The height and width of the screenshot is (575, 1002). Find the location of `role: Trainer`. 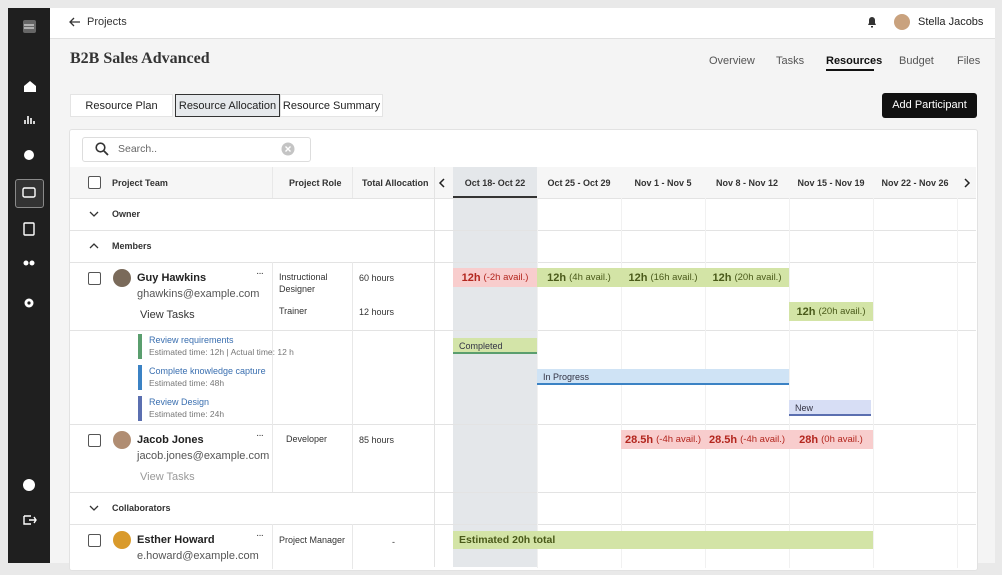

role: Trainer is located at coordinates (293, 311).